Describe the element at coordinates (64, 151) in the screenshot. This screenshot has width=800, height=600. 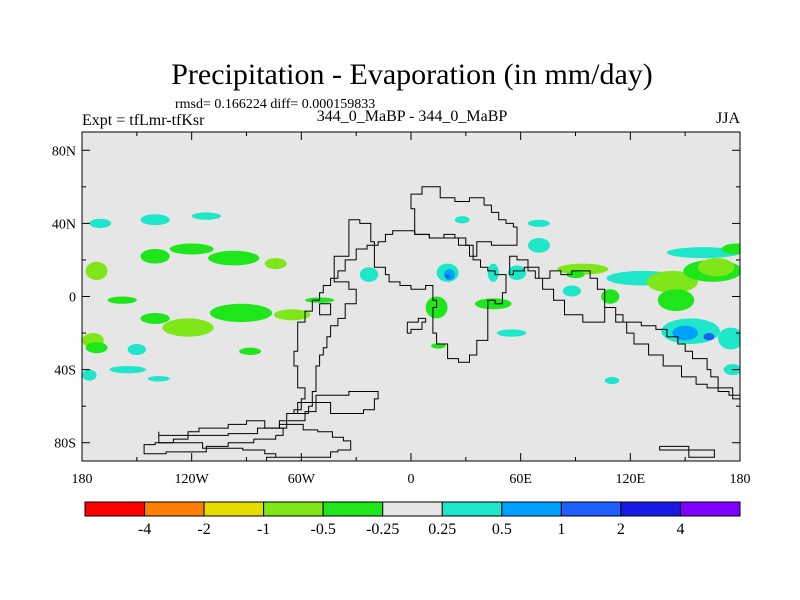
I see `y-tick-label-0: 80N` at that location.